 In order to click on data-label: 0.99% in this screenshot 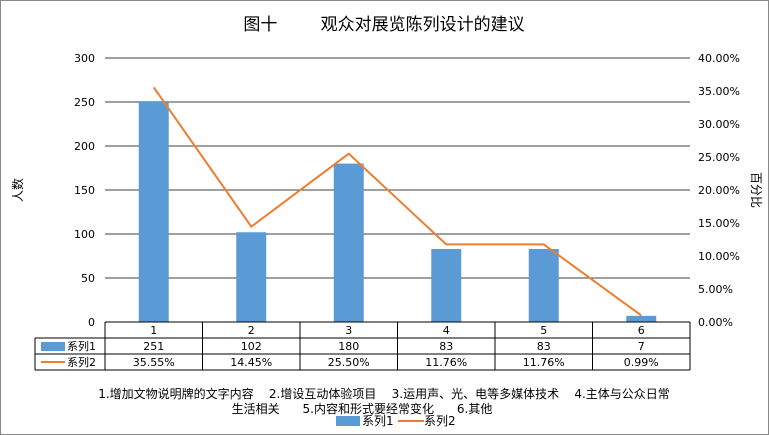, I will do `click(641, 362)`.